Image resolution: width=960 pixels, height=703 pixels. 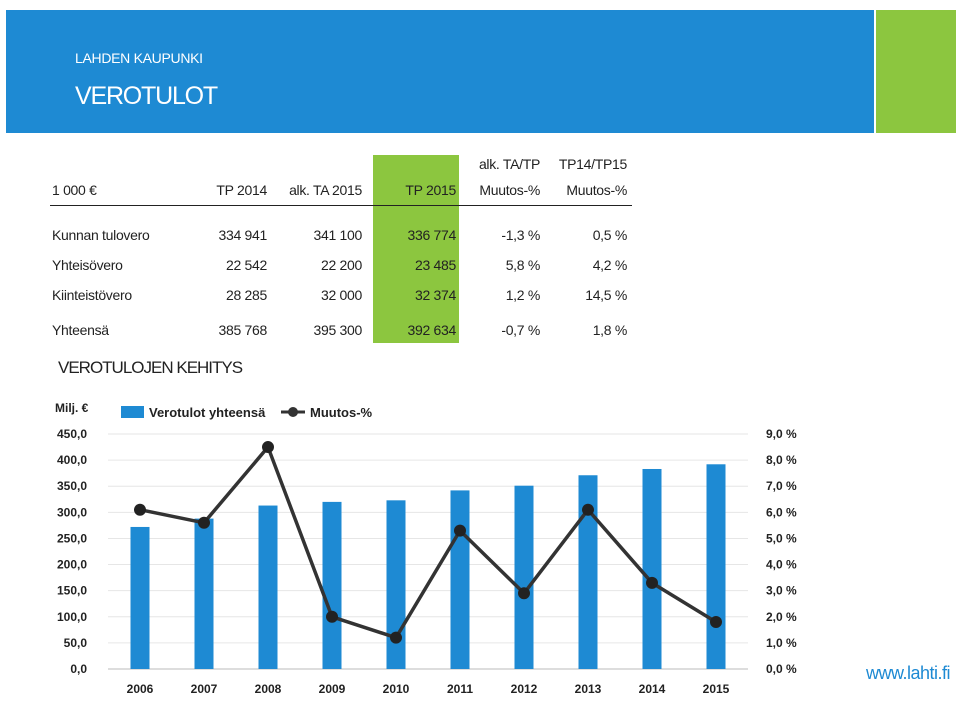 What do you see at coordinates (72, 460) in the screenshot?
I see `y-tick-label: 400,0` at bounding box center [72, 460].